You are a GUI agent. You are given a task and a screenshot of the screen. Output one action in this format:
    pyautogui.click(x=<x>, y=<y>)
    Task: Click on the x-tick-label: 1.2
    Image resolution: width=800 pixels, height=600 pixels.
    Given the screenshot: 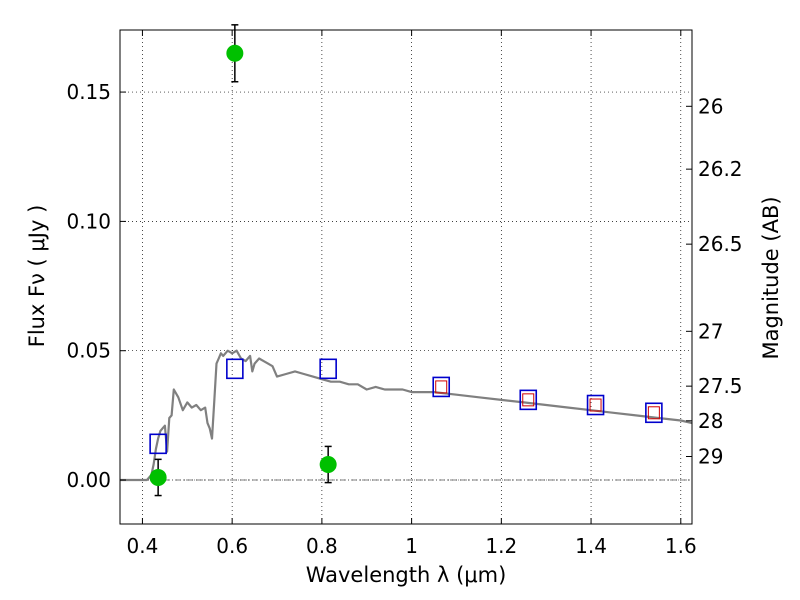 What is the action you would take?
    pyautogui.click(x=501, y=546)
    